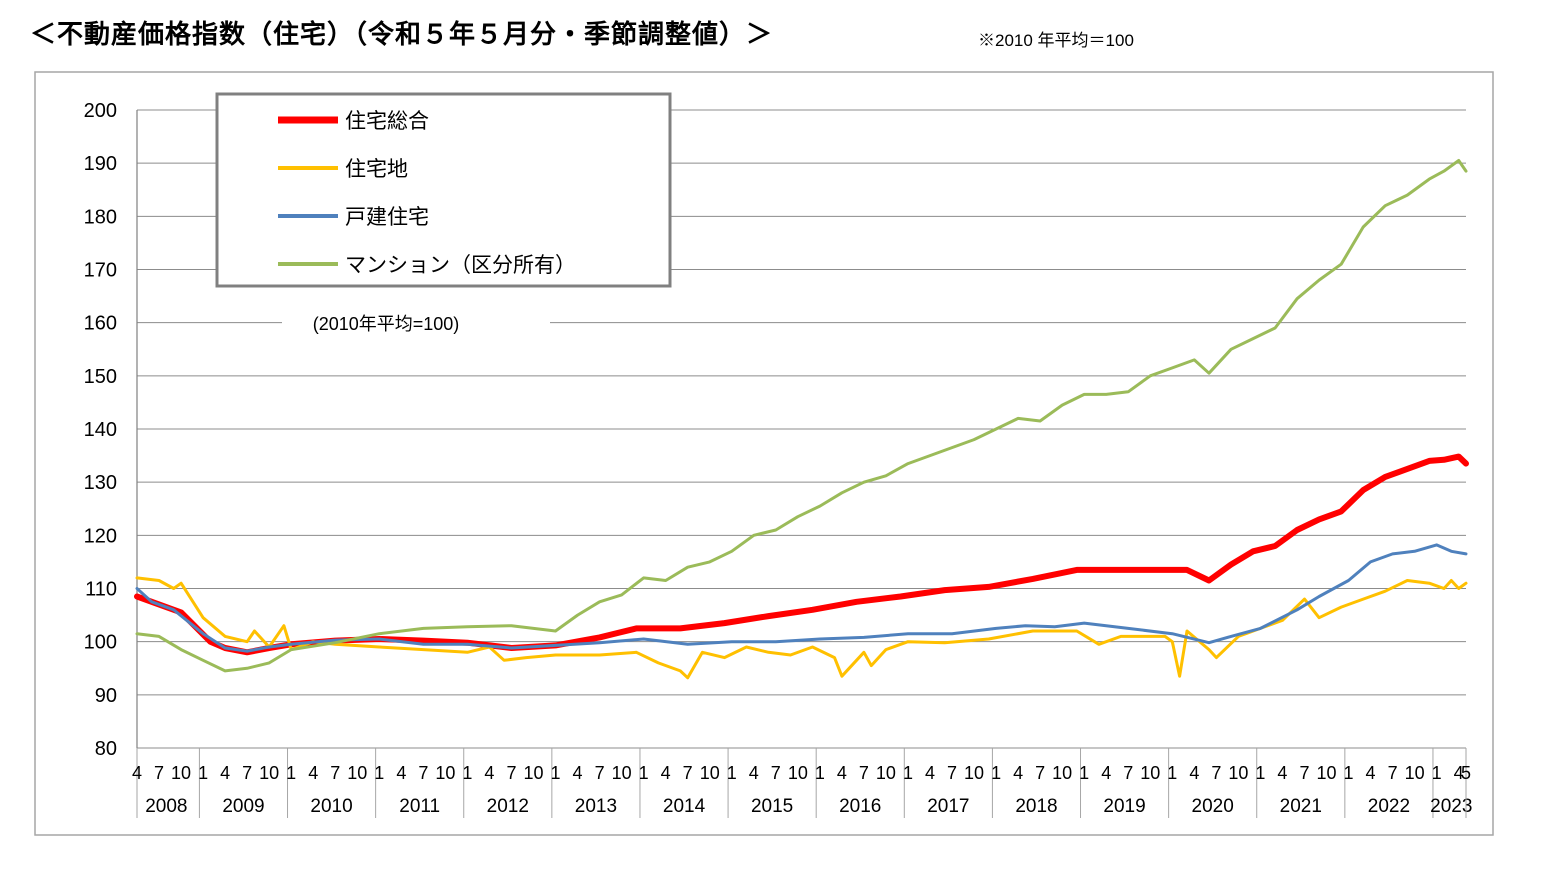 This screenshot has width=1548, height=872. What do you see at coordinates (100, 377) in the screenshot?
I see `y-tick-label: 150` at bounding box center [100, 377].